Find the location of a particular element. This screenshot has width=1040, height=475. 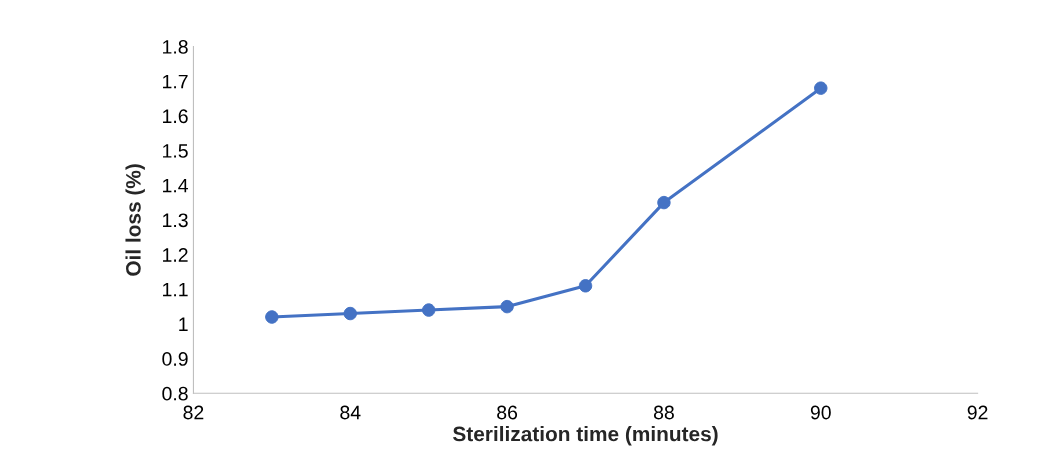

y-tick-label: 0.8 is located at coordinates (175, 393).